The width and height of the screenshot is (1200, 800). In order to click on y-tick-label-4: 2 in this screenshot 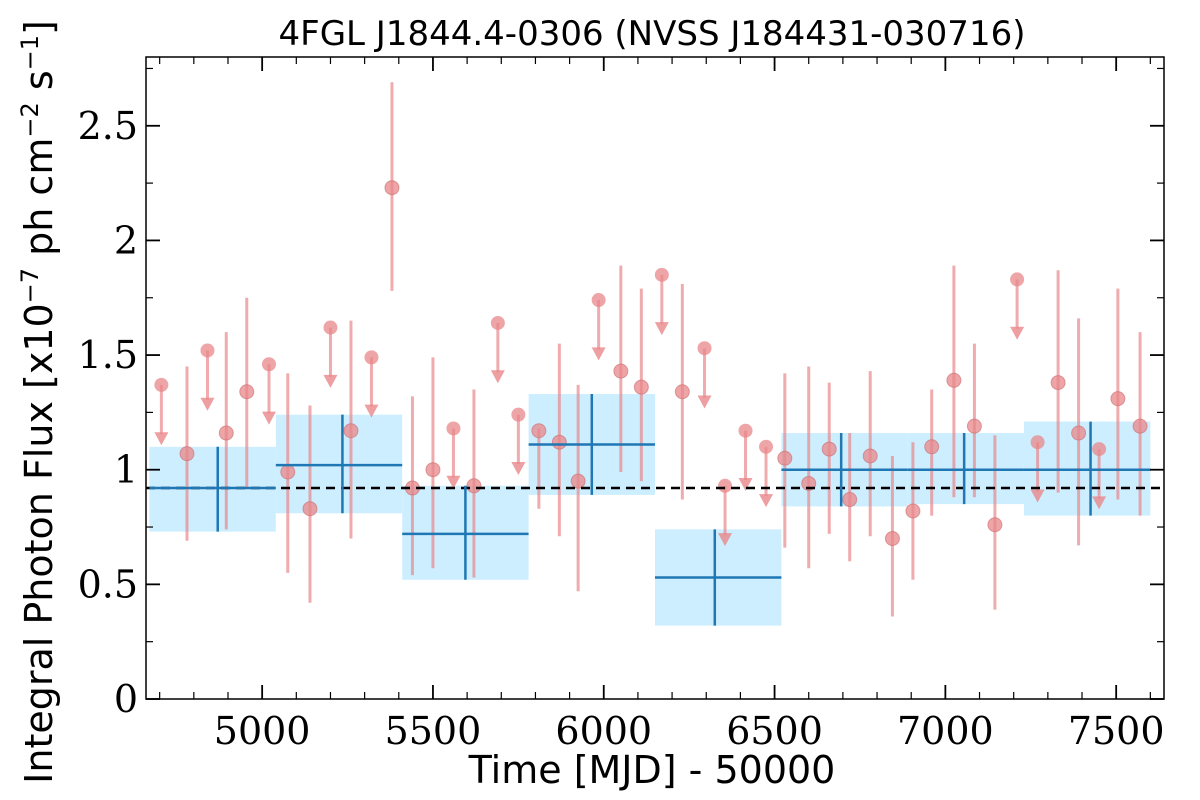, I will do `click(126, 240)`.